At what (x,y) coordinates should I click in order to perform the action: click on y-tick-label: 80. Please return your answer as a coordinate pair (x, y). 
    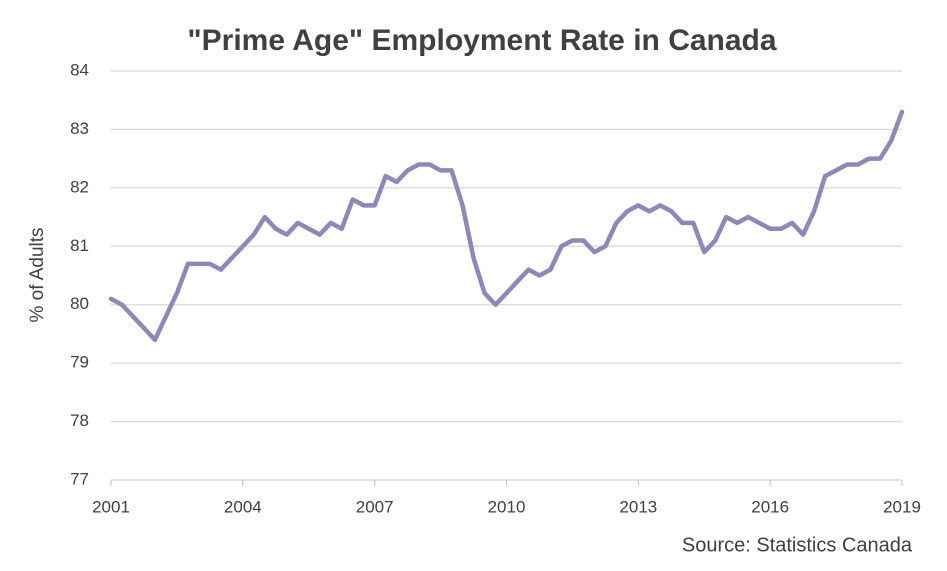
    Looking at the image, I should click on (79, 303).